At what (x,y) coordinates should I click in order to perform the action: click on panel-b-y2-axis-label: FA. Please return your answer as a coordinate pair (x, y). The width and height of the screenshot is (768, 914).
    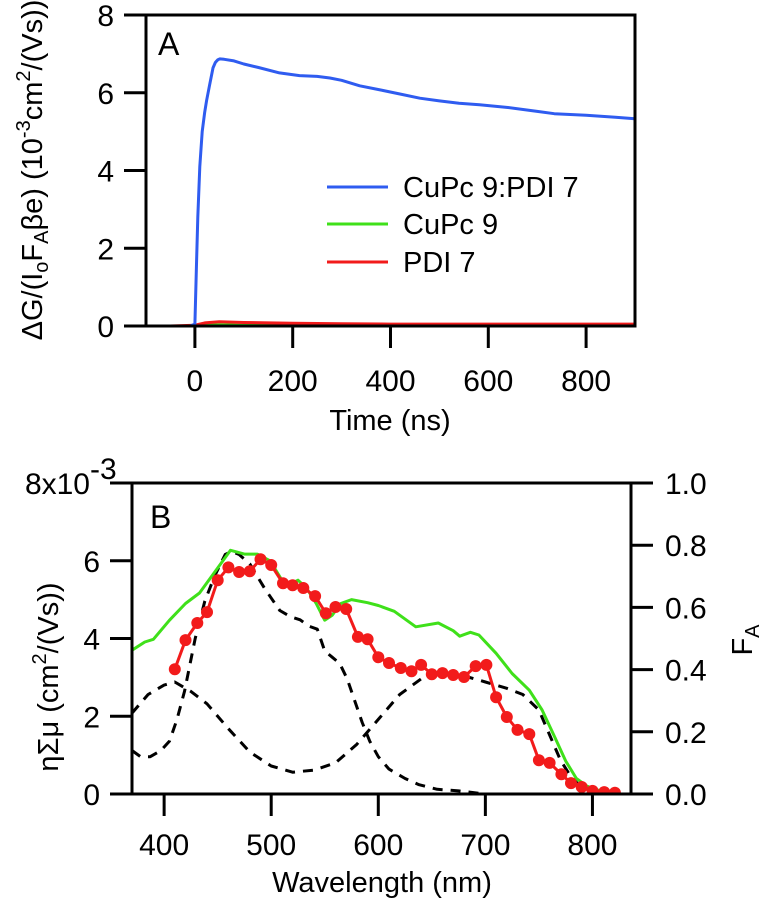
    Looking at the image, I should click on (745, 640).